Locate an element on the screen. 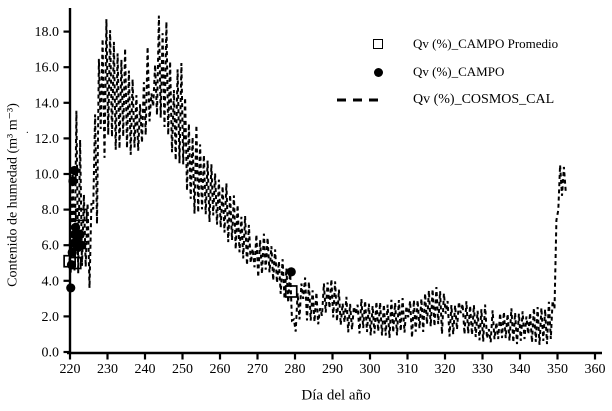  y-tick-label: 2.0 is located at coordinates (51, 317).